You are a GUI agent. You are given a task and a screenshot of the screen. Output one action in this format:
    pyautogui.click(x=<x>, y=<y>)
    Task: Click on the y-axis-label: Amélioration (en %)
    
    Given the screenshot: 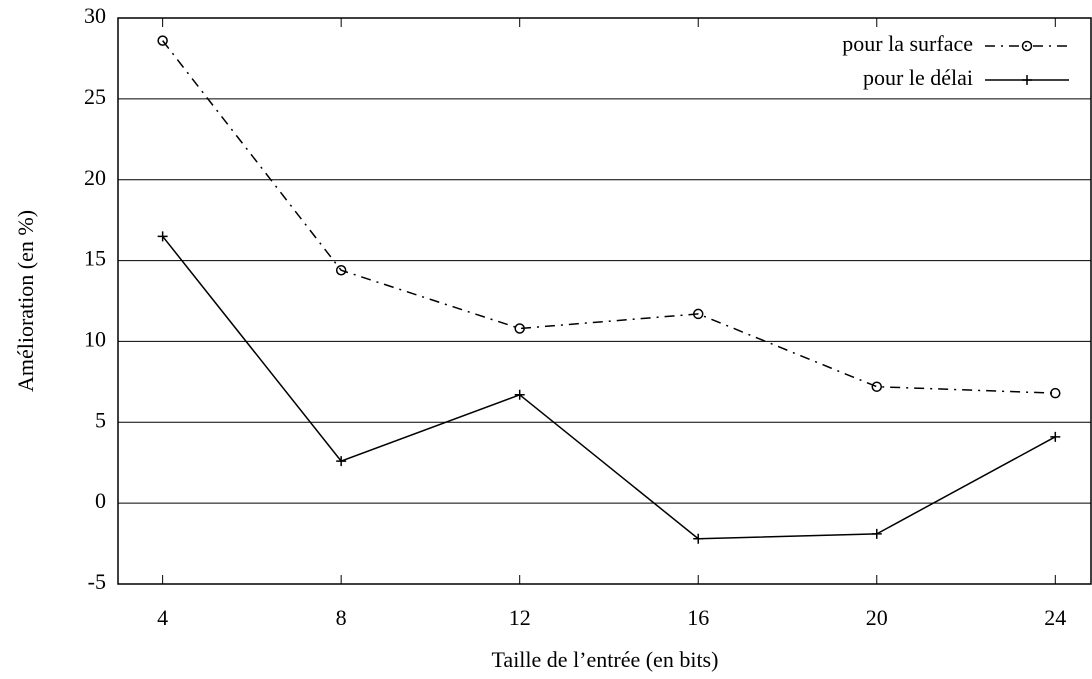 What is the action you would take?
    pyautogui.click(x=25, y=301)
    